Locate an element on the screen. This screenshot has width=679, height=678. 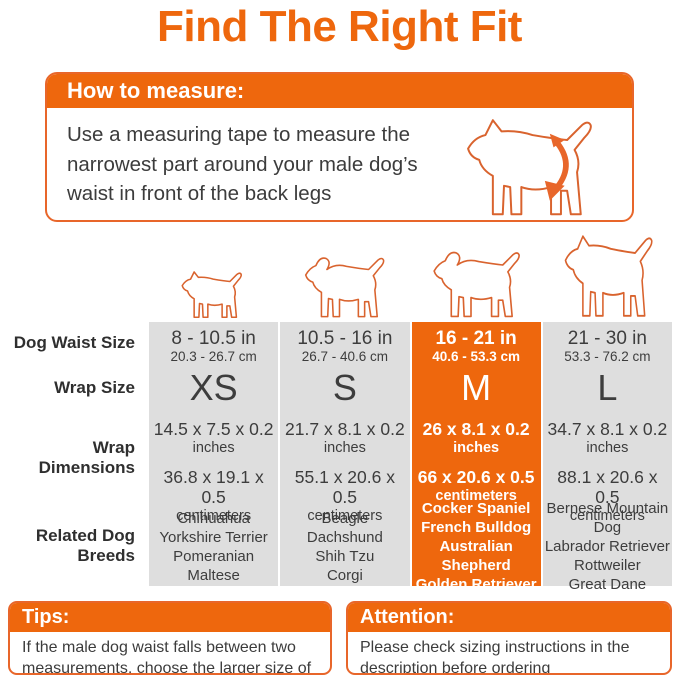
waist-size-cell: 10.5 - 16 in 26.7 - 40.6 cm is located at coordinates (345, 346).